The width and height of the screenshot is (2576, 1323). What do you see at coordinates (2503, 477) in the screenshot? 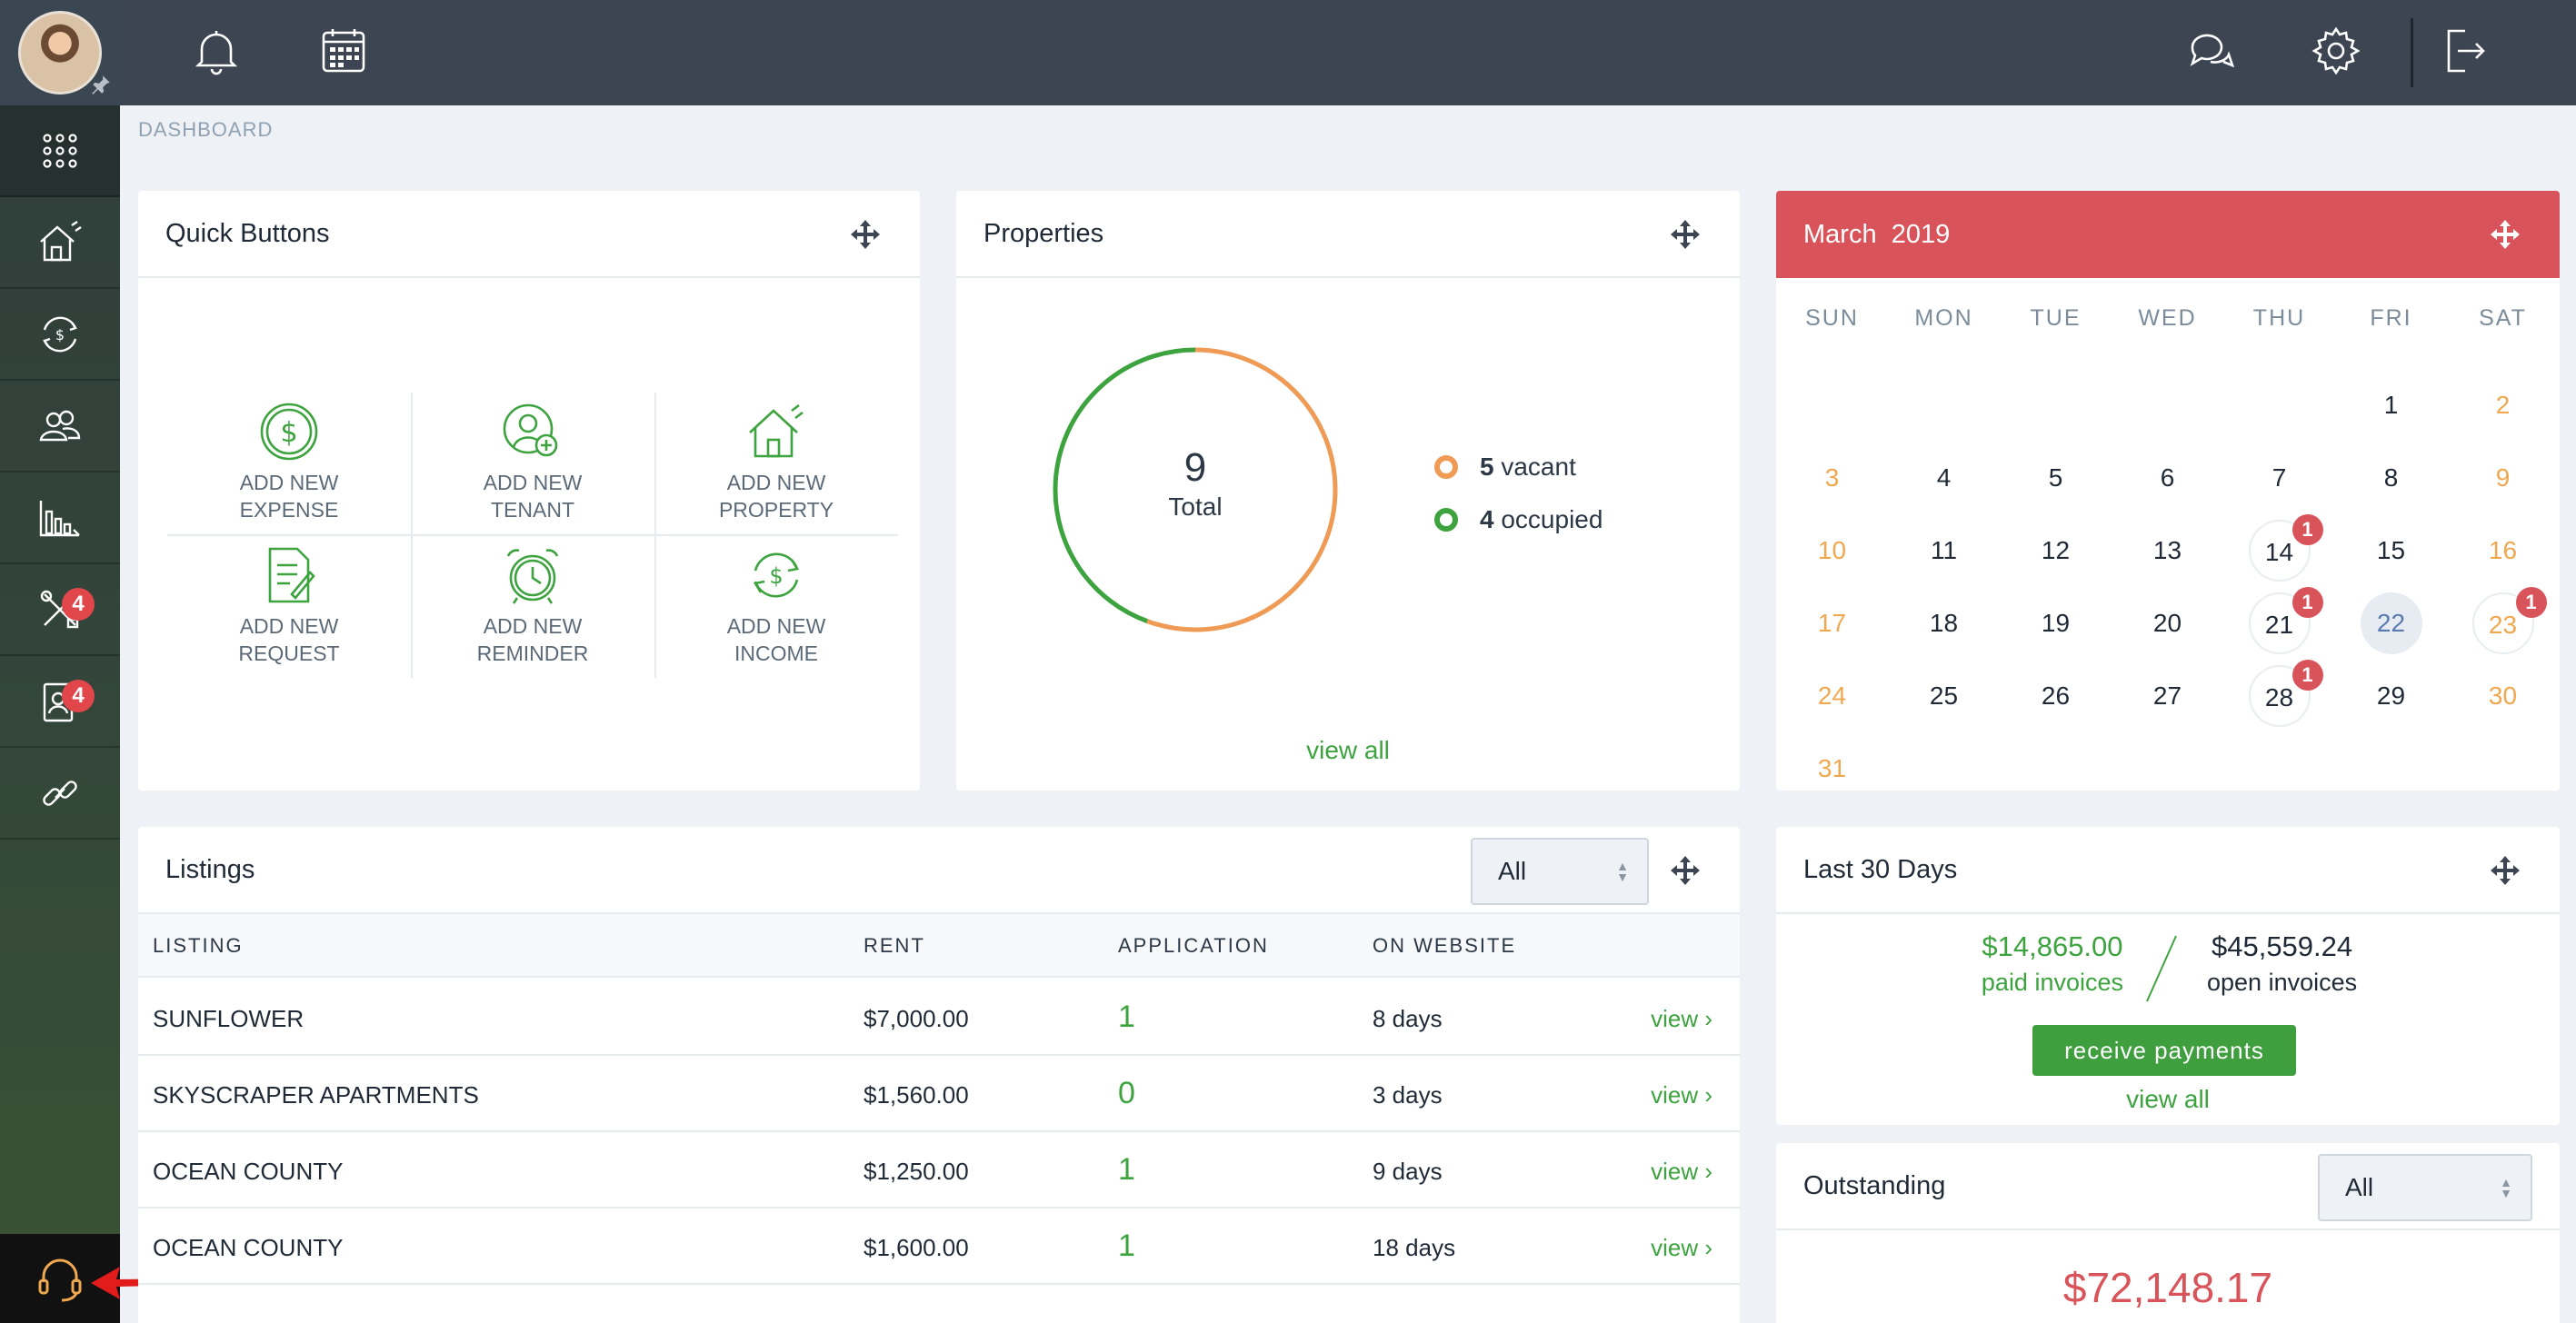
I see `calendar-day: 9` at bounding box center [2503, 477].